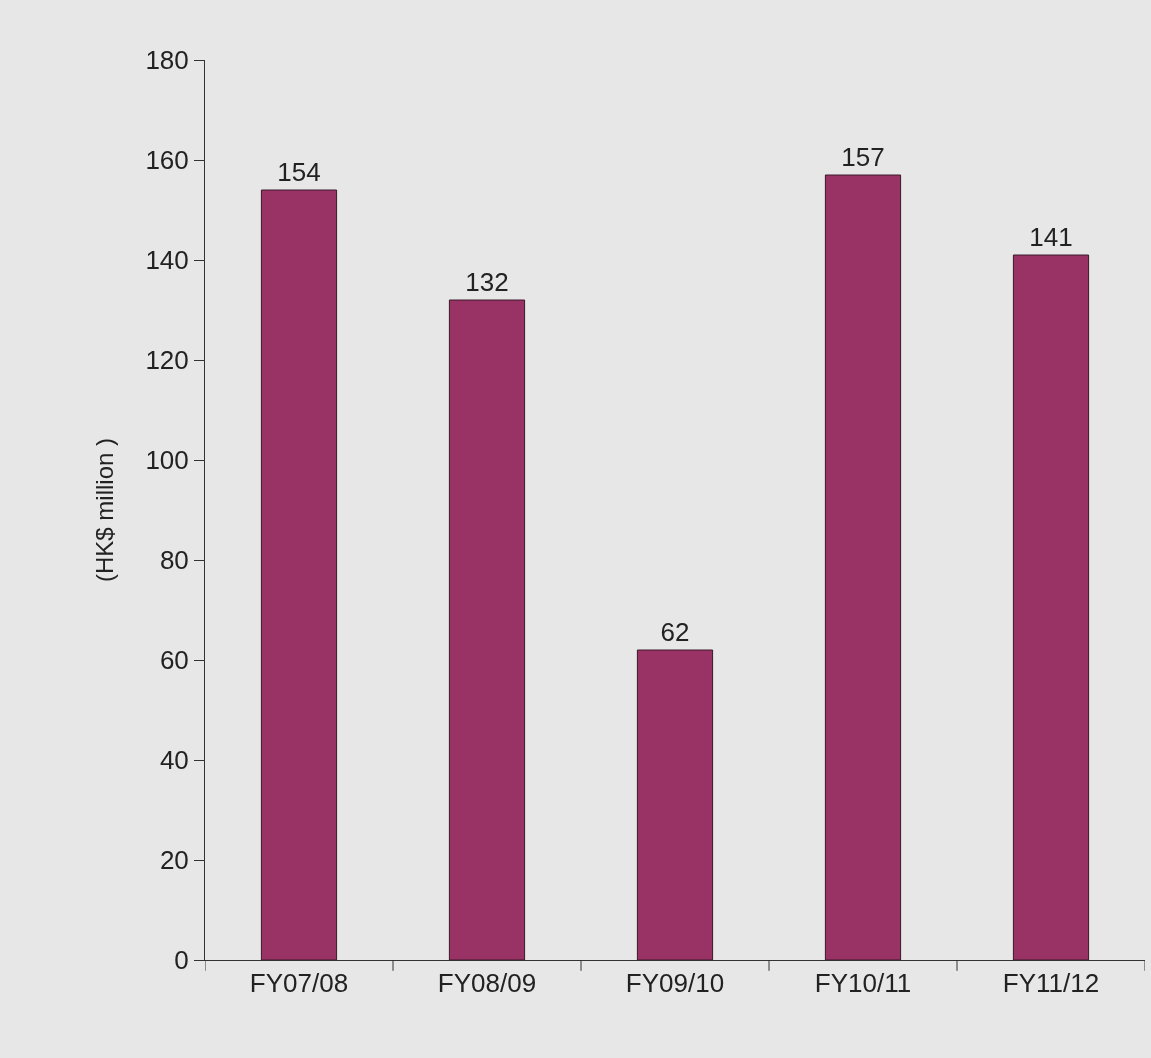 Image resolution: width=1151 pixels, height=1058 pixels. I want to click on data-label: 157, so click(863, 157).